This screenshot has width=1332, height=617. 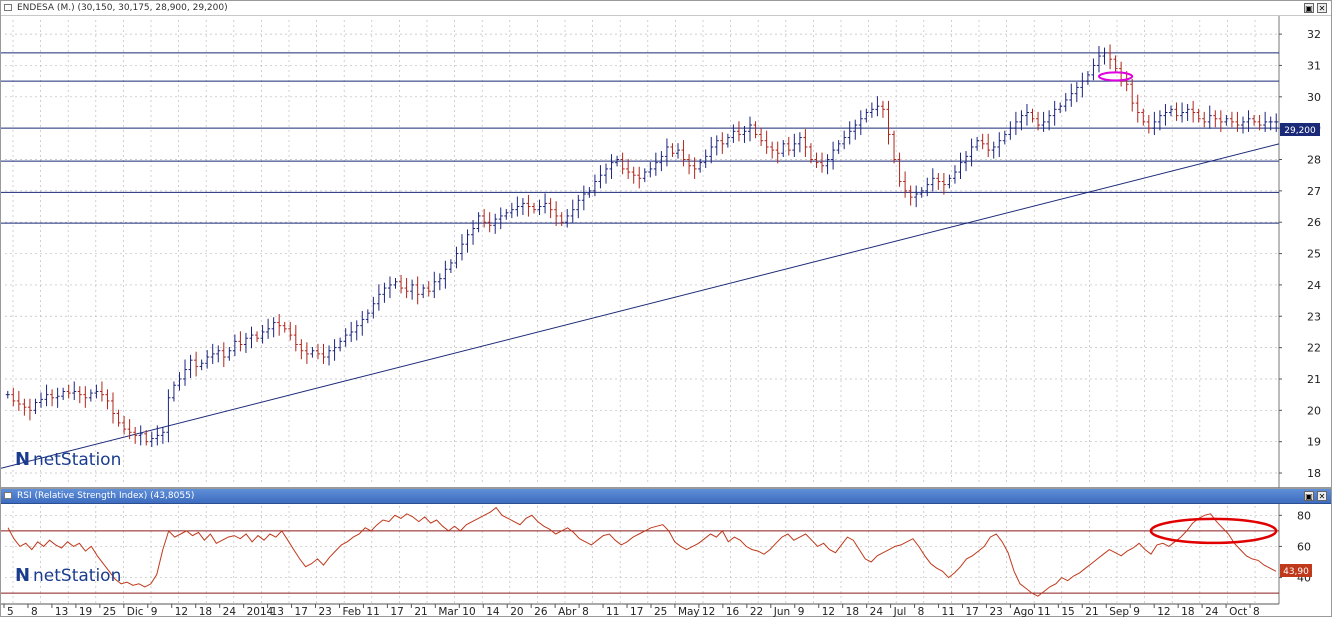 I want to click on y-tick-label: 19, so click(x=1314, y=442).